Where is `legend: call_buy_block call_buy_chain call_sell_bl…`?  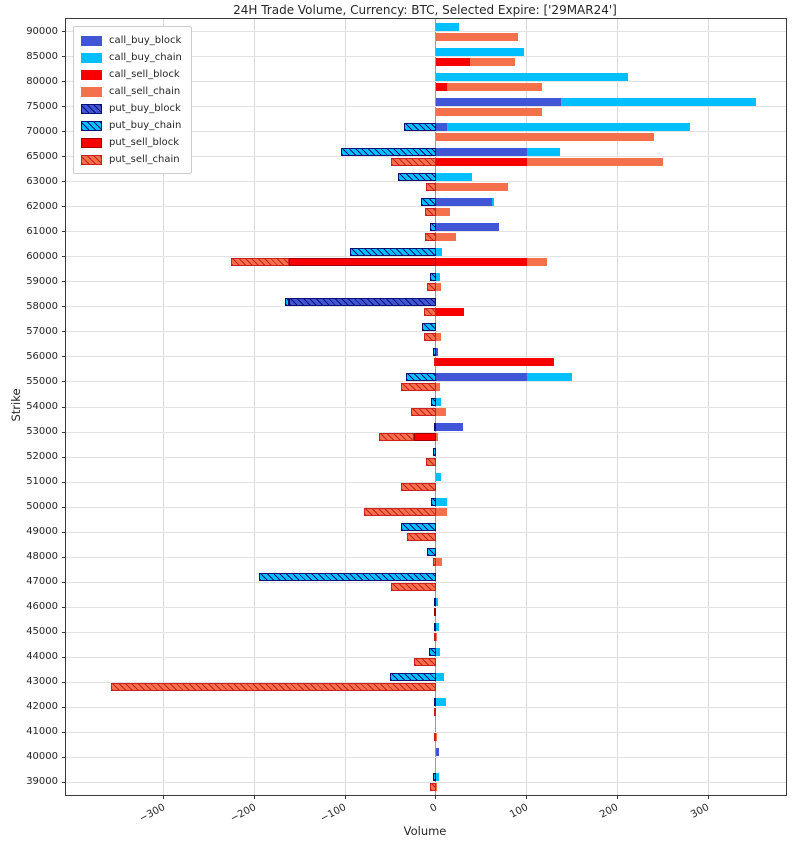 legend: call_buy_block call_buy_chain call_sell_bl… is located at coordinates (132, 100).